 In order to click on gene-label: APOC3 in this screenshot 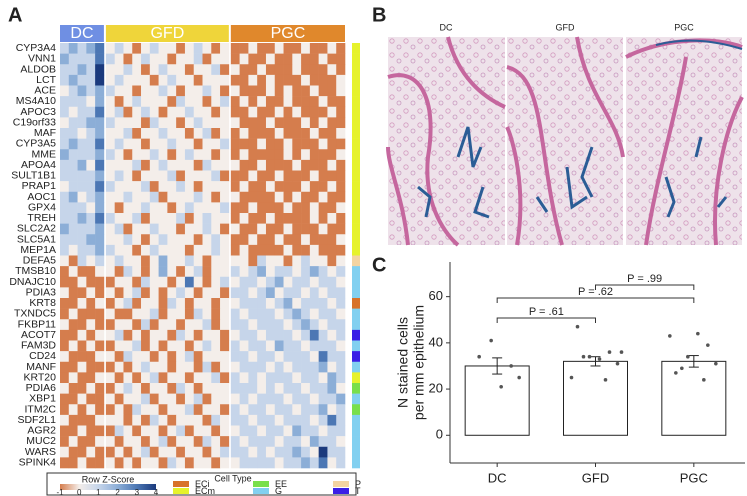, I will do `click(38, 112)`.